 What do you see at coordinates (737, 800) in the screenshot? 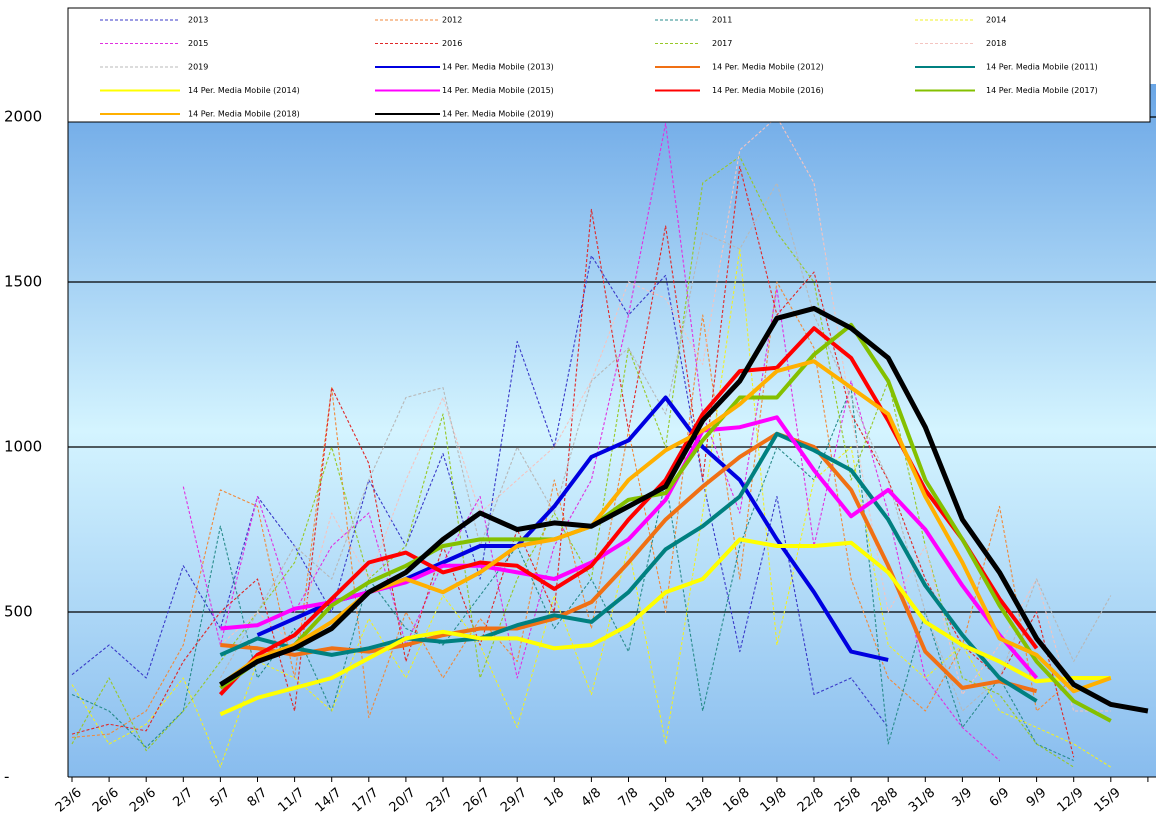
I see `x-tick-label: 16/8` at bounding box center [737, 800].